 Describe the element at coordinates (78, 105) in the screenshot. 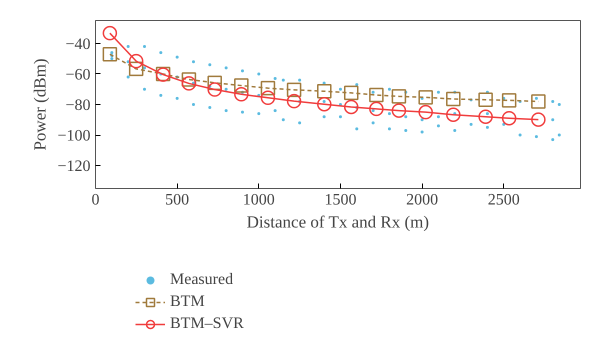

I see `y-tick-label: −80` at that location.